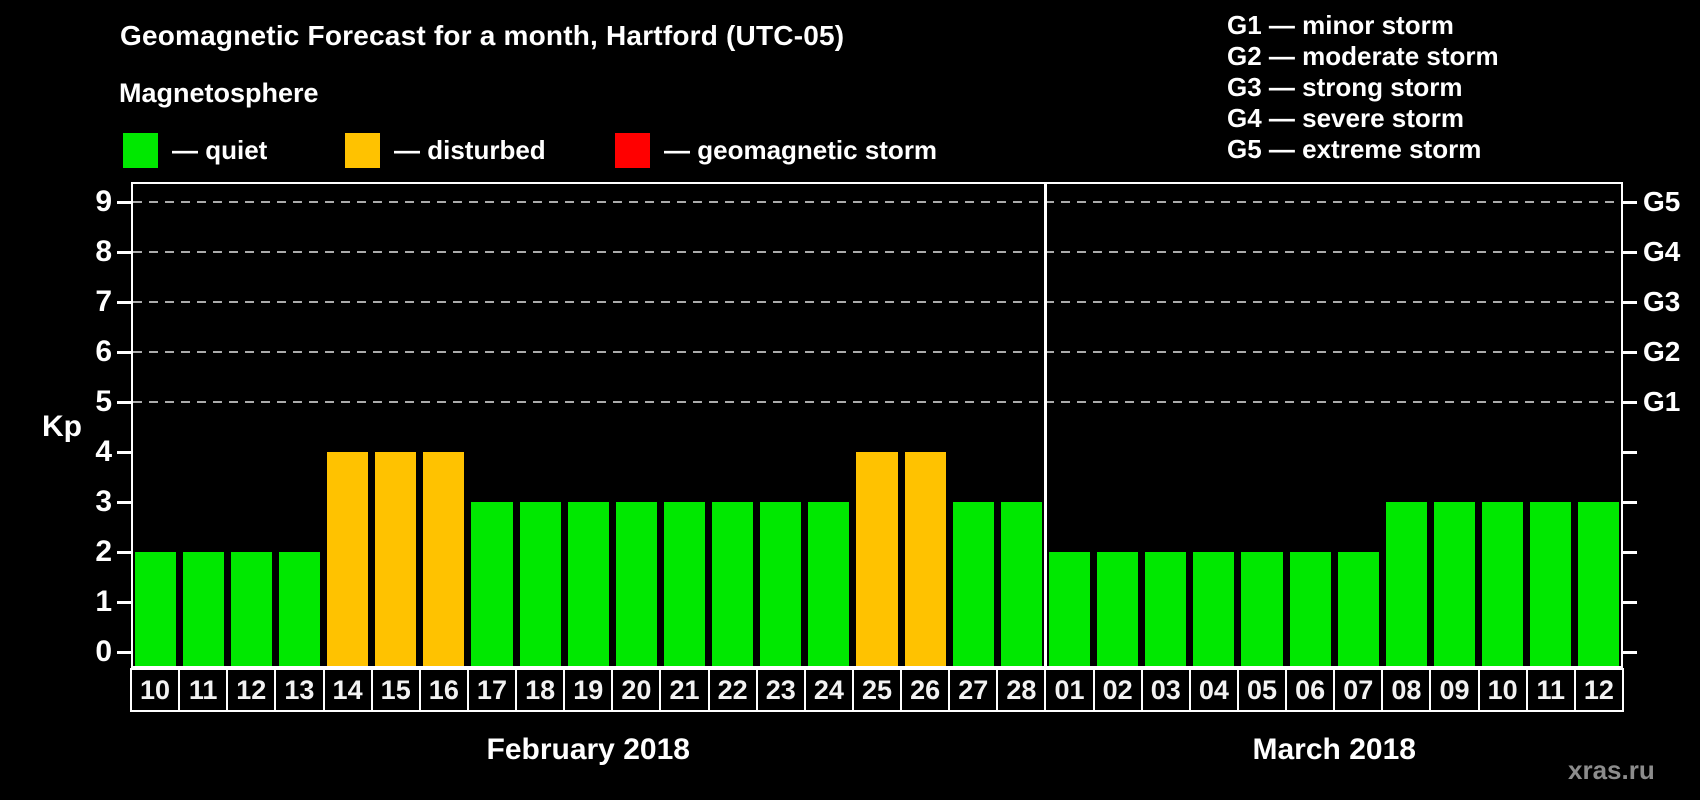  I want to click on legend-item-disturbed: — disturbed, so click(445, 150).